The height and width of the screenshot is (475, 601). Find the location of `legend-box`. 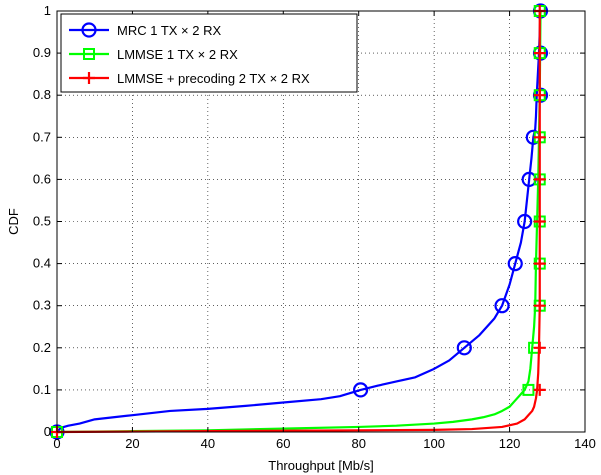

legend-box is located at coordinates (209, 53).